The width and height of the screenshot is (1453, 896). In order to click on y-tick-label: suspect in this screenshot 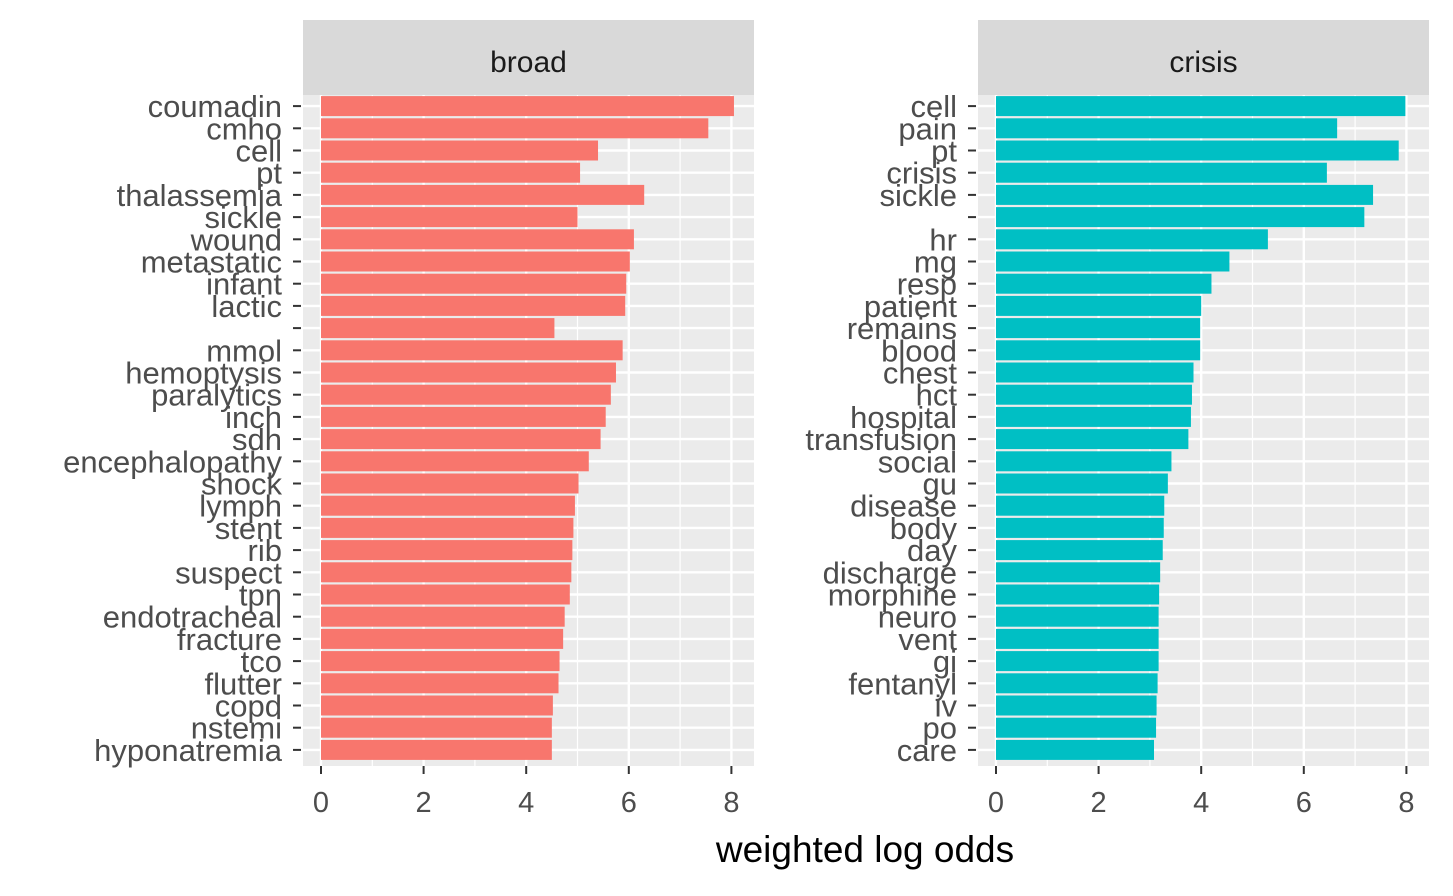, I will do `click(228, 572)`.